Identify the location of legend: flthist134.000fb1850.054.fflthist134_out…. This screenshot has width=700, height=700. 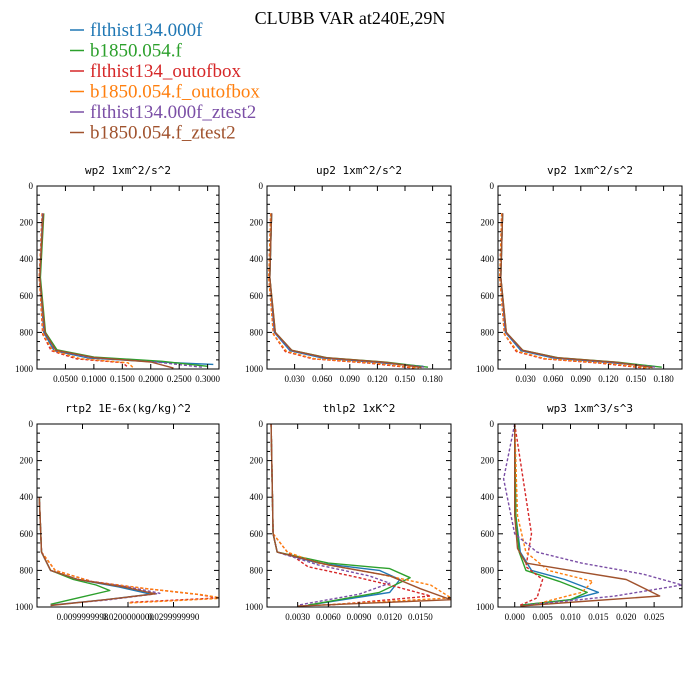
(165, 82).